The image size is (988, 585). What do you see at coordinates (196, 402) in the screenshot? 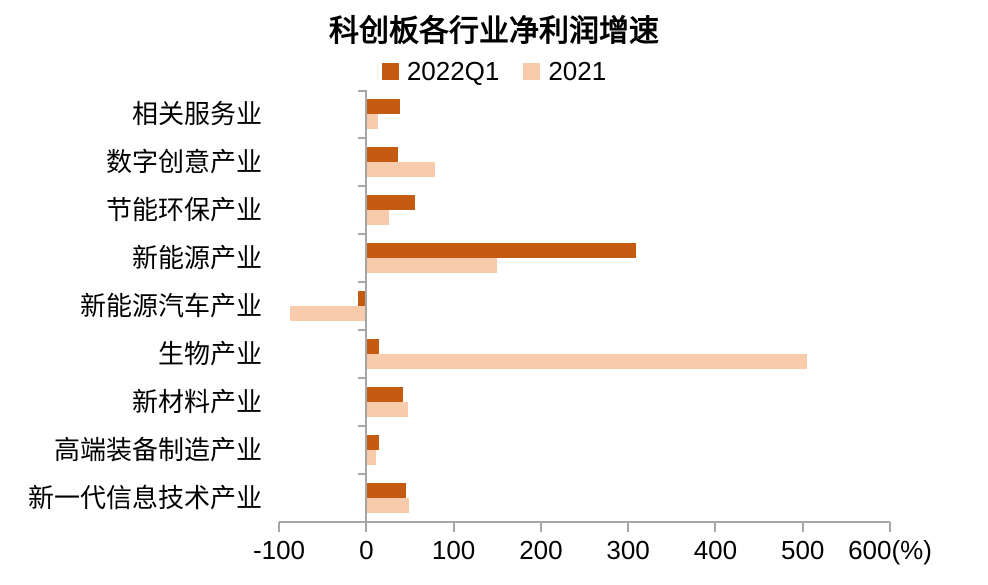
I see `category-label-6: 新材料产业` at bounding box center [196, 402].